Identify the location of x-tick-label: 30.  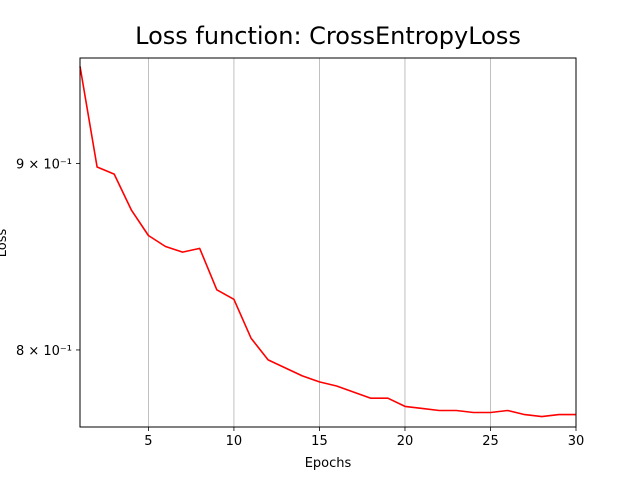
(576, 441).